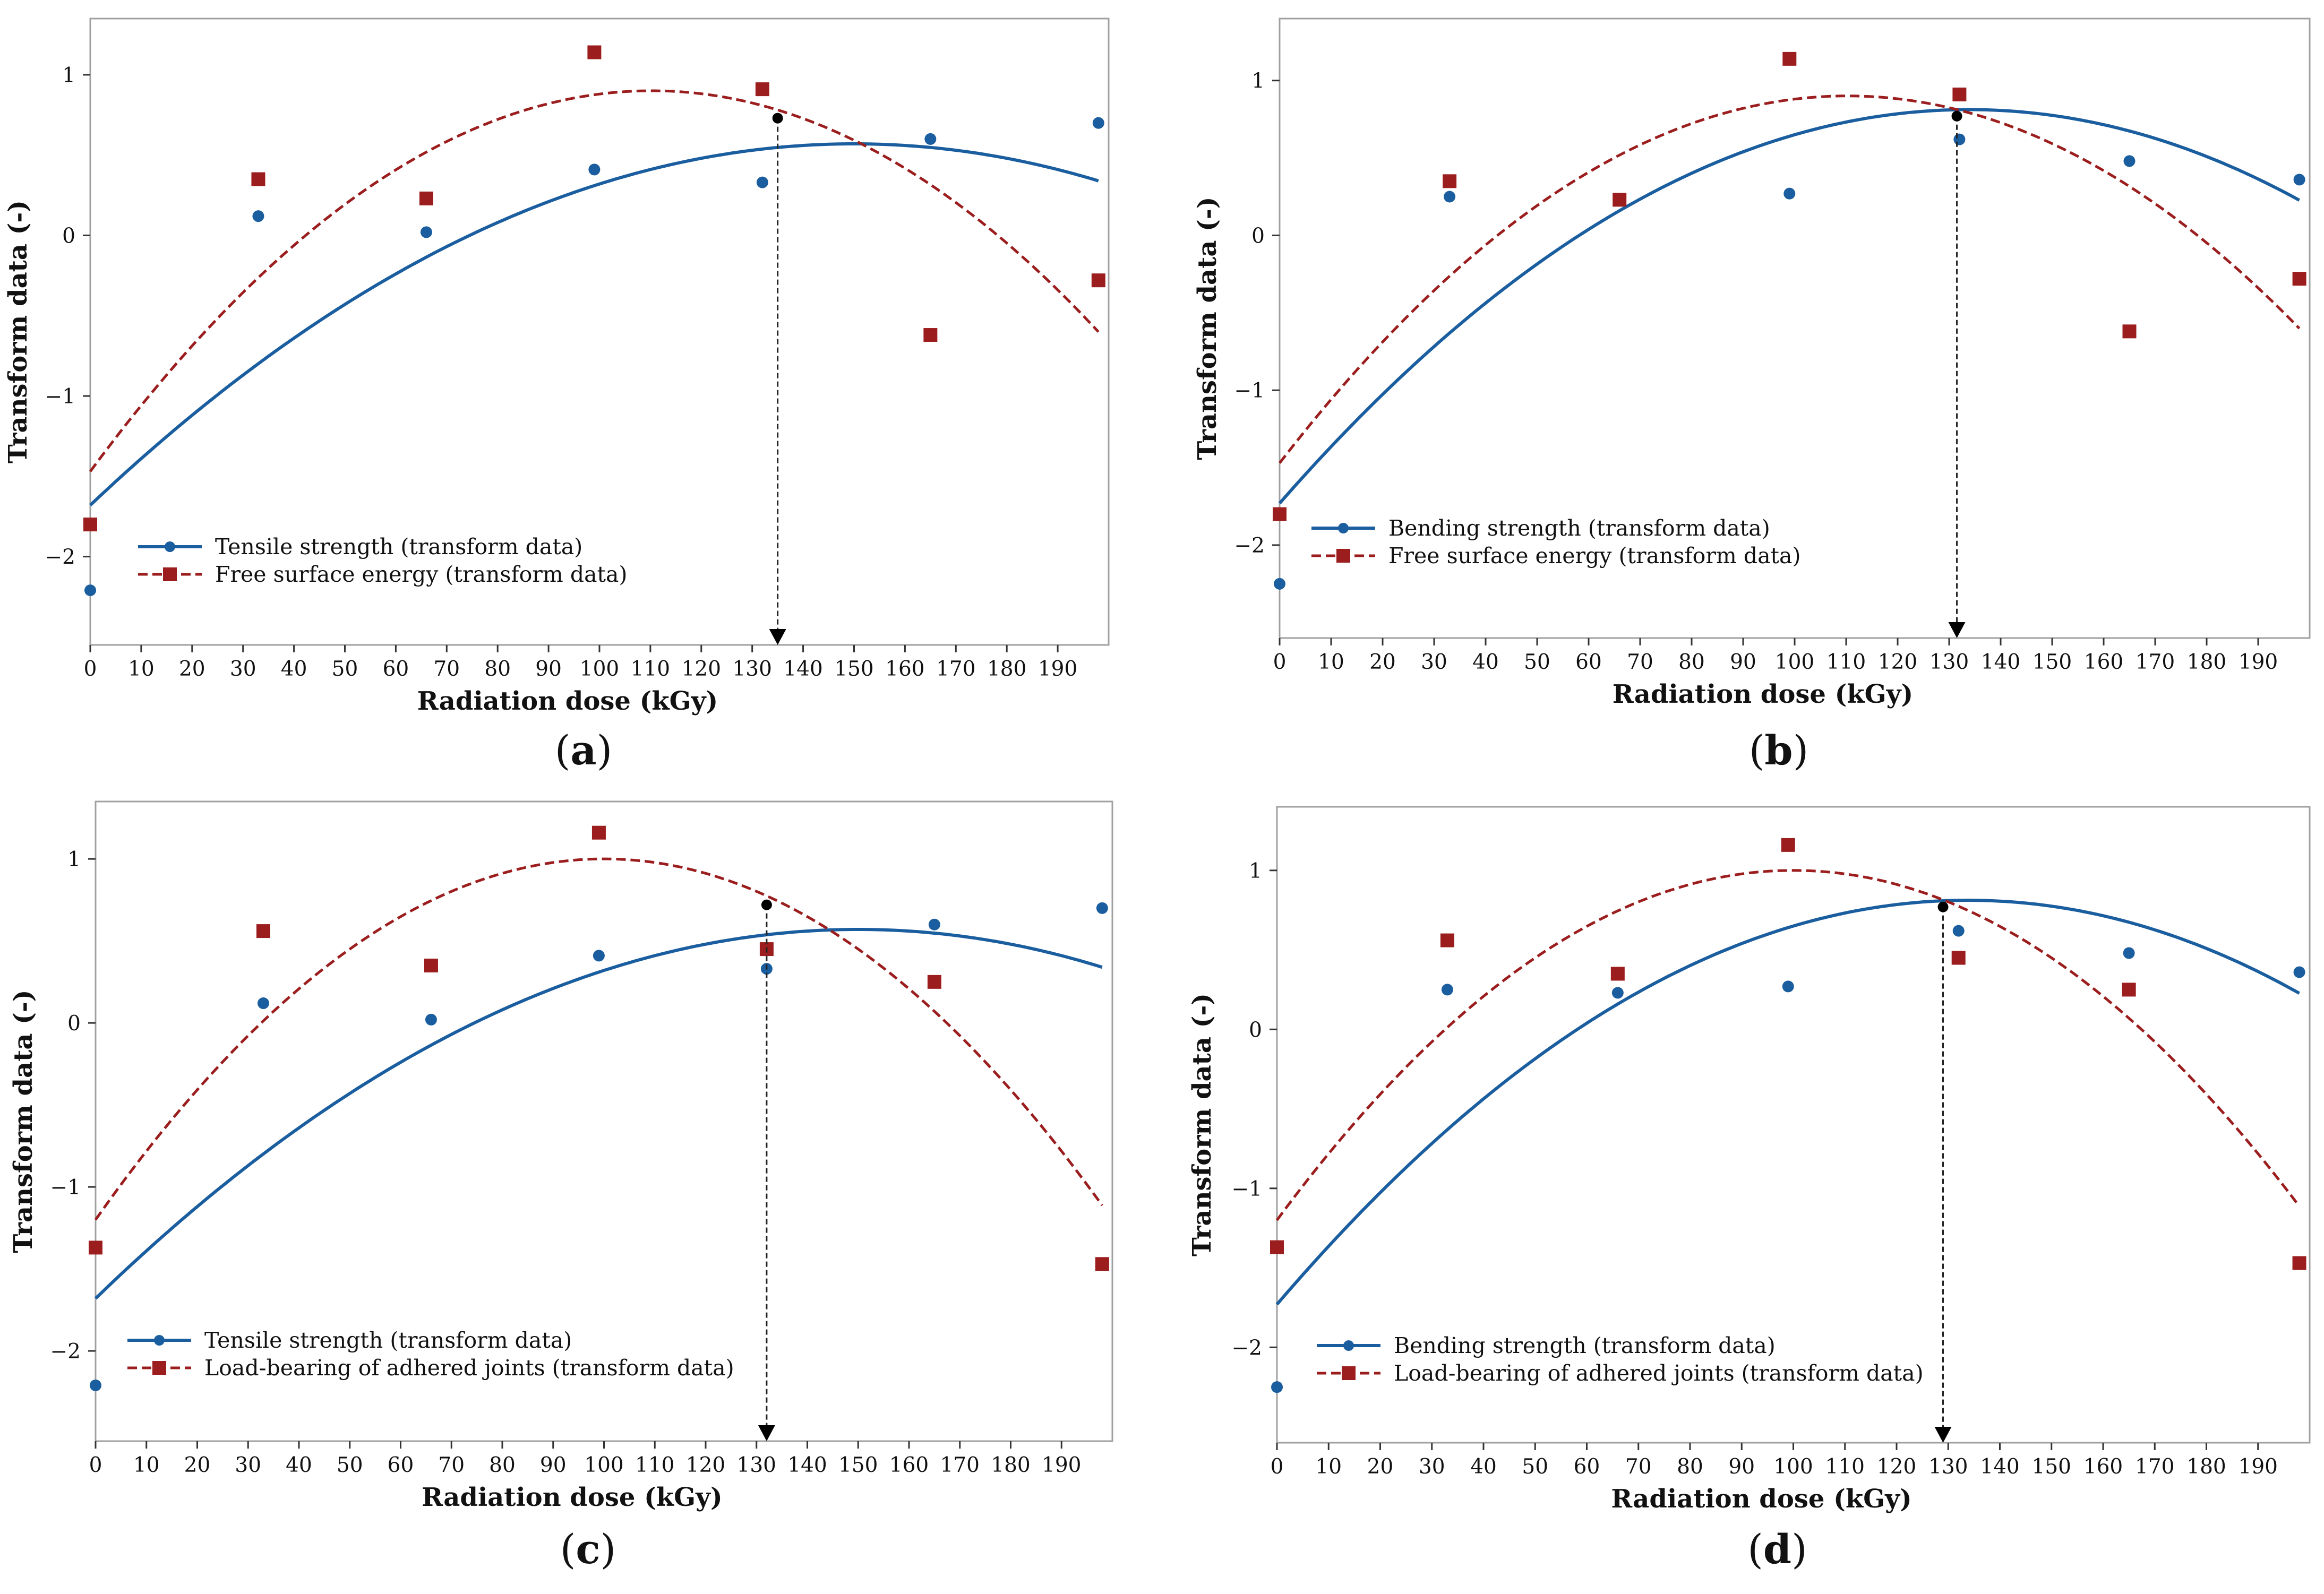 This screenshot has height=1594, width=2324. I want to click on x-axis-label: Radiation dose (kGy), so click(567, 701).